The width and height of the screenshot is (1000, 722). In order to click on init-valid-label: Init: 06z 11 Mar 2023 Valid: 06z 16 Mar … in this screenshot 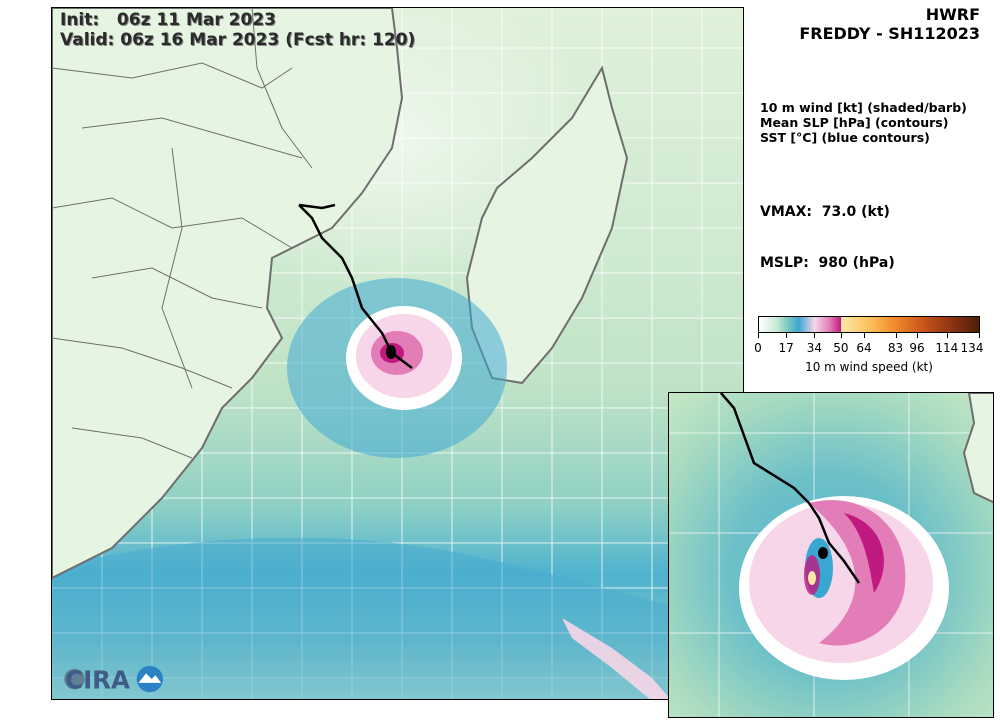, I will do `click(237, 30)`.